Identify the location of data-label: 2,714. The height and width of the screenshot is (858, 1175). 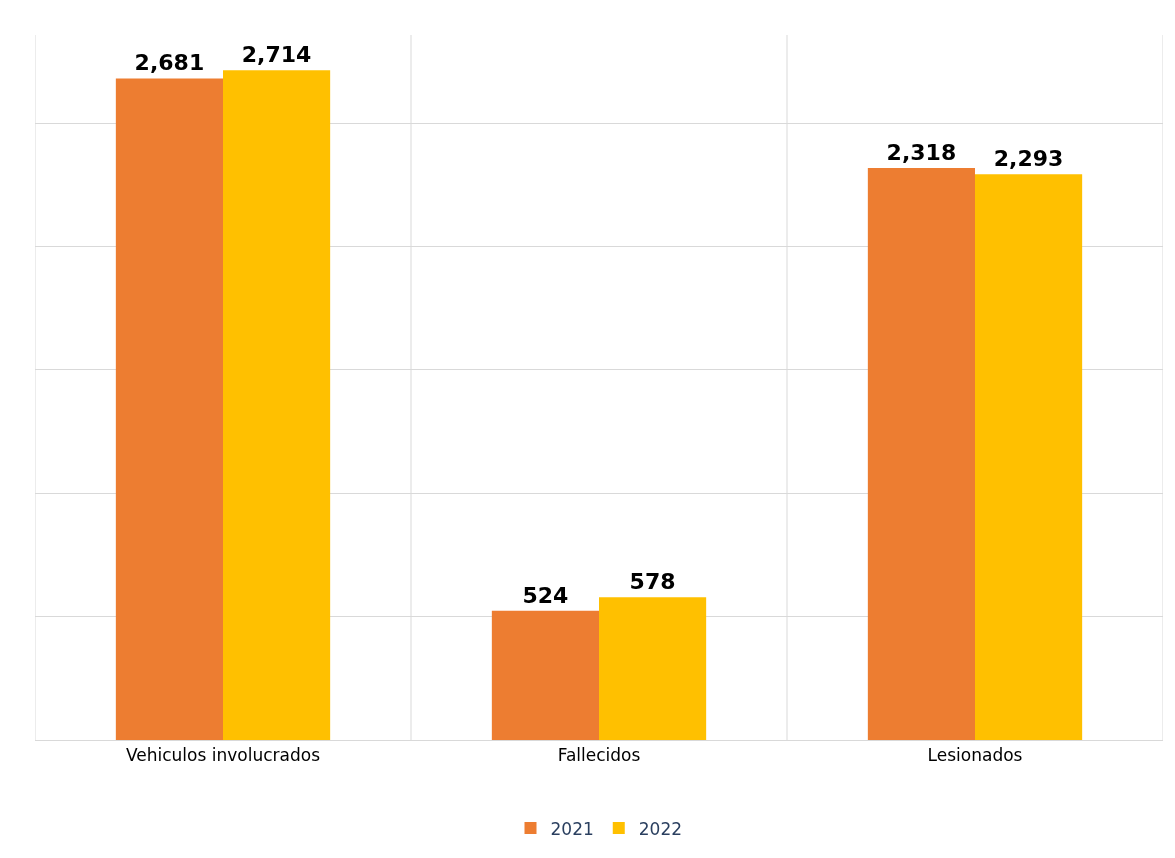
(276, 55).